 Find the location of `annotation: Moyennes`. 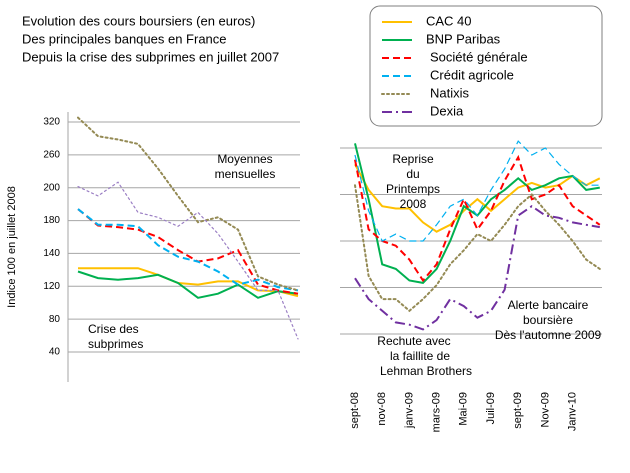

annotation: Moyennes is located at coordinates (244, 159).